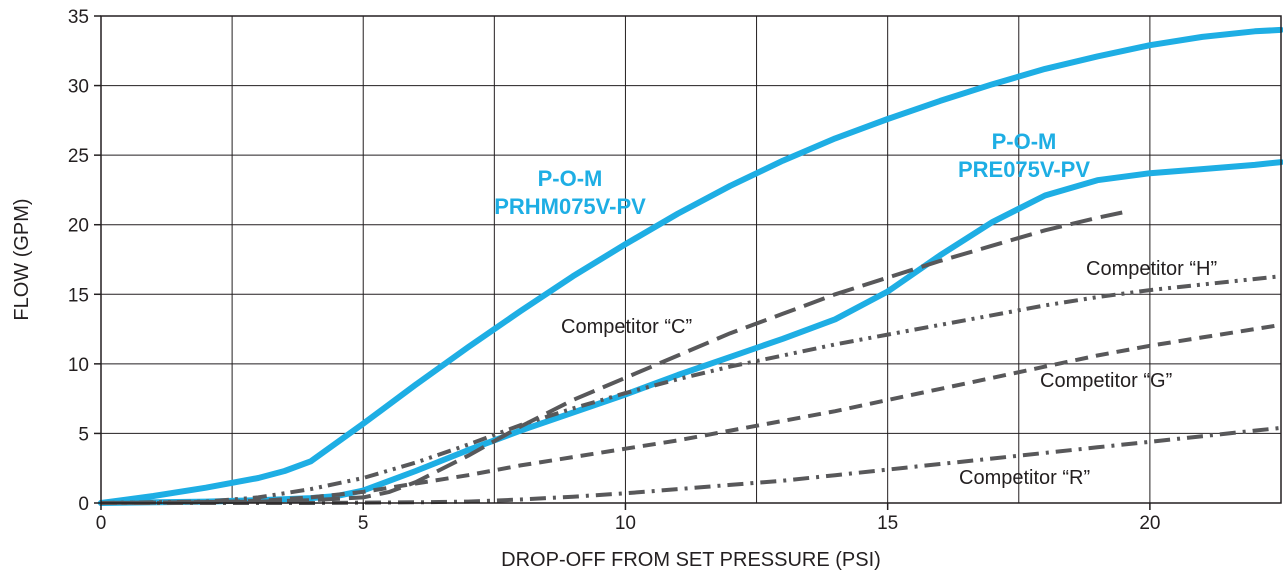 The height and width of the screenshot is (578, 1283). I want to click on x-tick-label: 15, so click(887, 523).